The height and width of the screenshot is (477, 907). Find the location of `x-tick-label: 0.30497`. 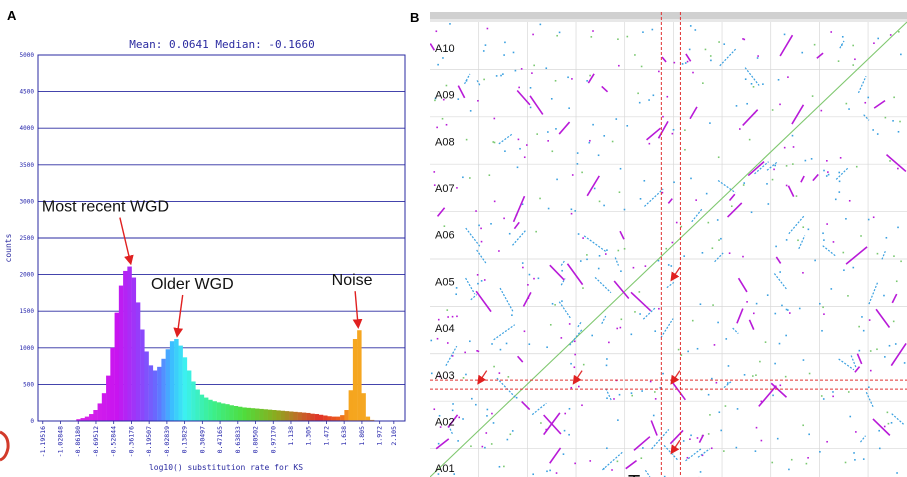

x-tick-label: 0.30497 is located at coordinates (202, 439).